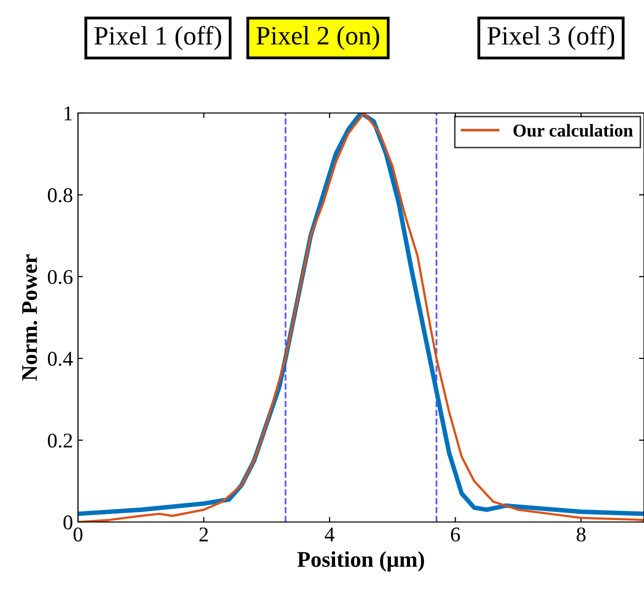 This screenshot has height=597, width=644. I want to click on y-tick-label: 0.8, so click(60, 195).